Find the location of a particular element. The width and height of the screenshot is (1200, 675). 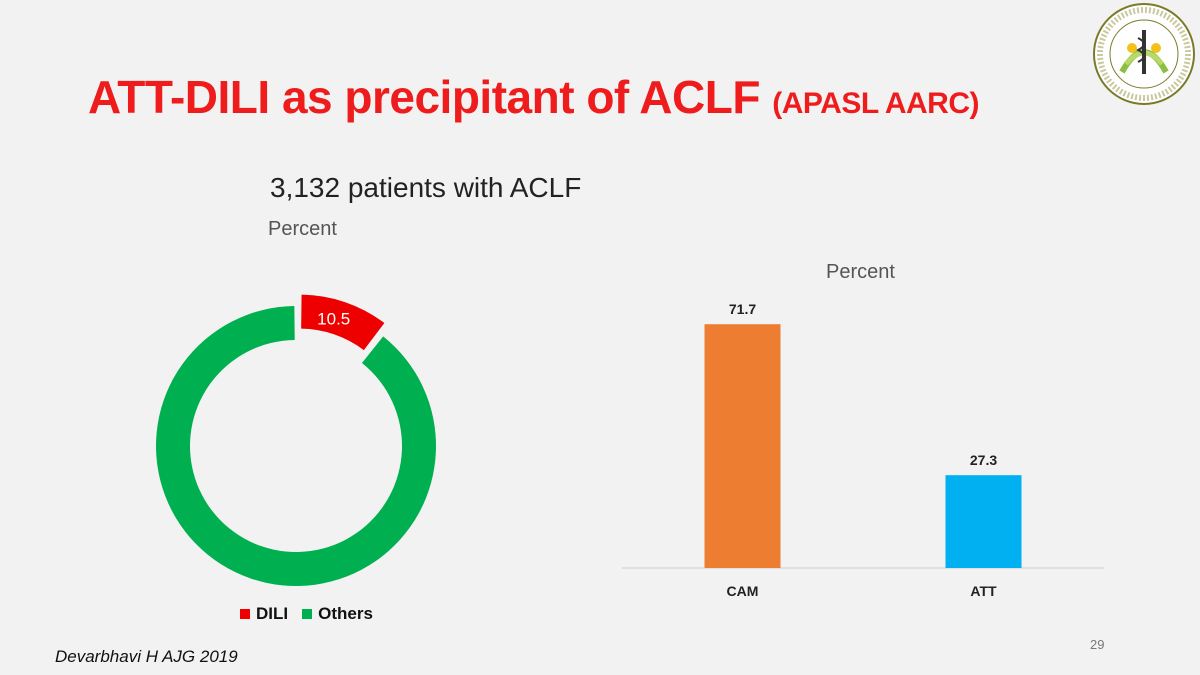

donut-chart: 10.5 is located at coordinates (296, 440).